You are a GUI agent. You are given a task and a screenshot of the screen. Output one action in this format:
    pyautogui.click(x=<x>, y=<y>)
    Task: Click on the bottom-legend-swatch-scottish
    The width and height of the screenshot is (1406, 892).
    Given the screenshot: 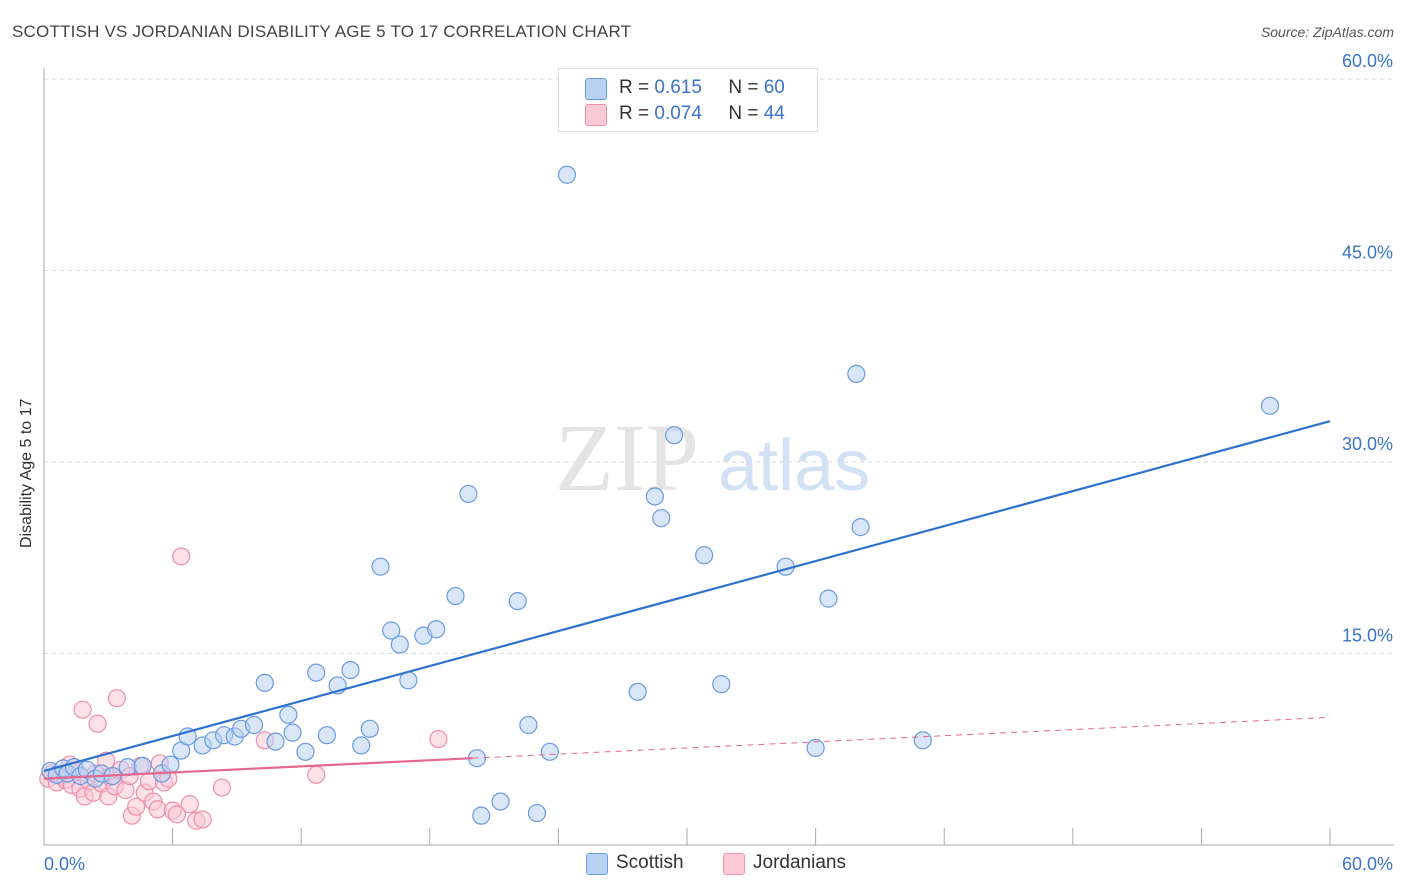 What is the action you would take?
    pyautogui.click(x=597, y=864)
    